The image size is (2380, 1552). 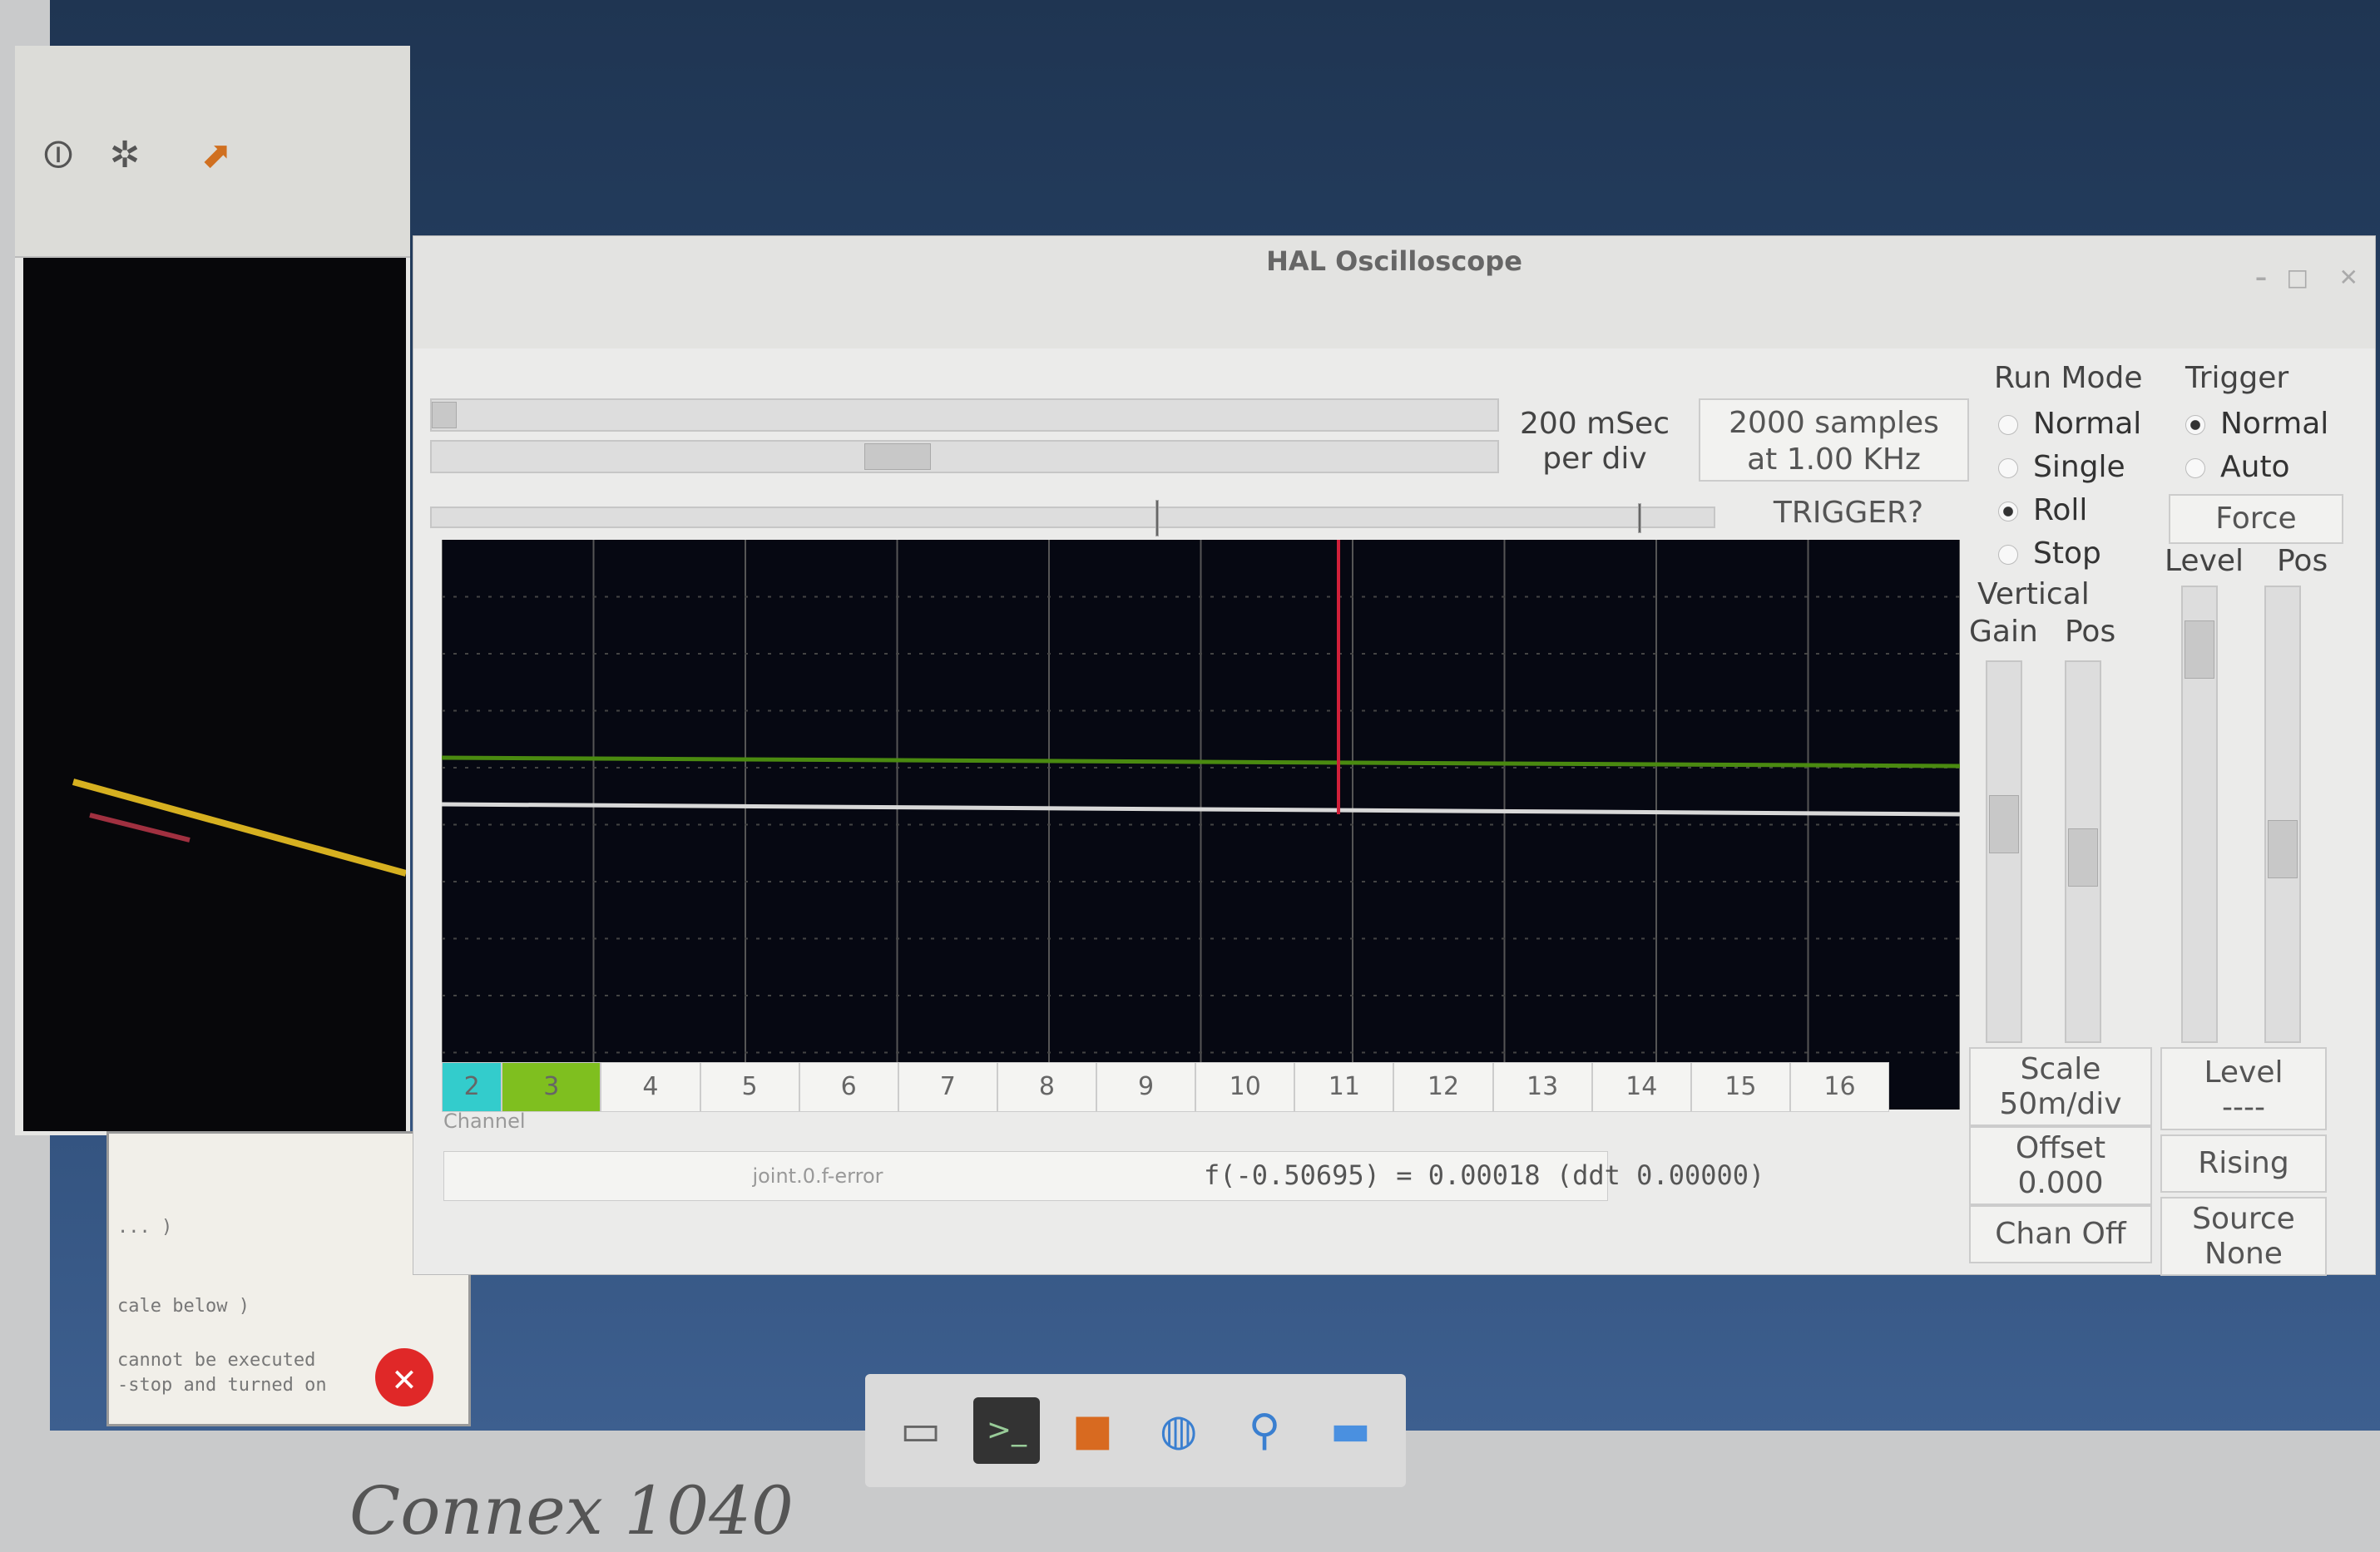 I want to click on toolpath-lines, so click(x=240, y=827).